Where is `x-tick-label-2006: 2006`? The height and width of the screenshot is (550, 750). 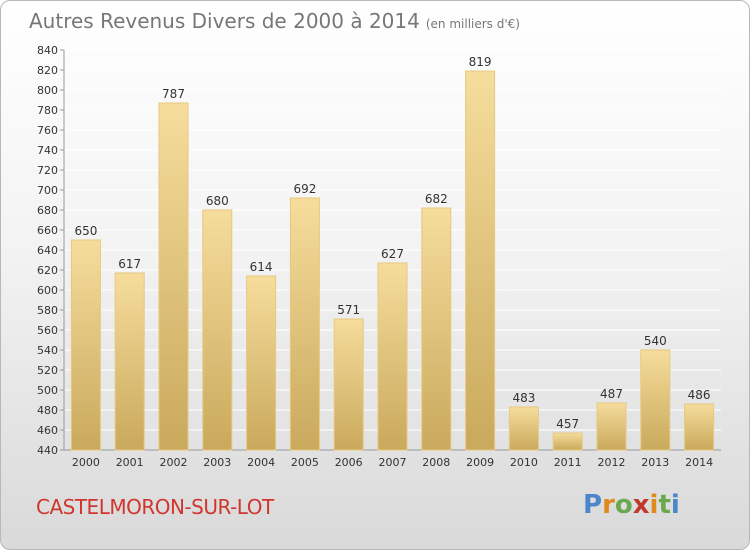
x-tick-label-2006: 2006 is located at coordinates (349, 462).